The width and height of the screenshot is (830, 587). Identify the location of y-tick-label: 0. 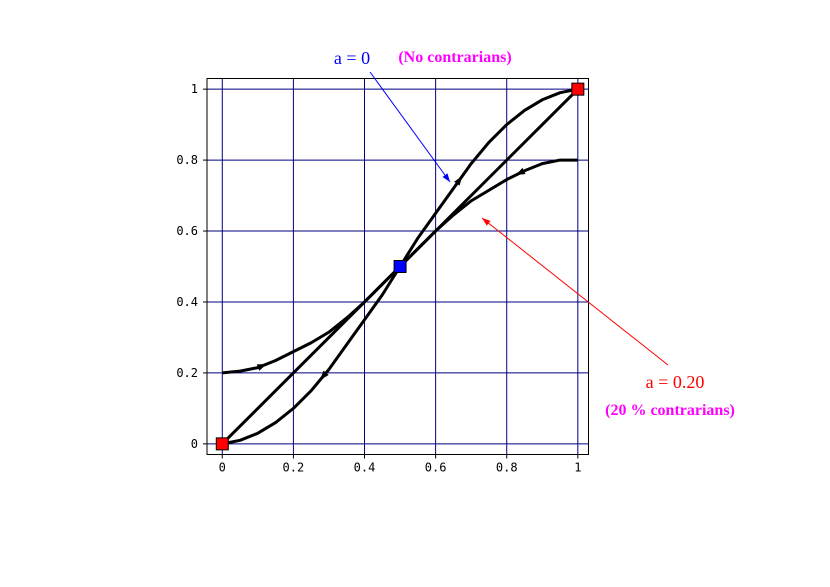
(194, 444).